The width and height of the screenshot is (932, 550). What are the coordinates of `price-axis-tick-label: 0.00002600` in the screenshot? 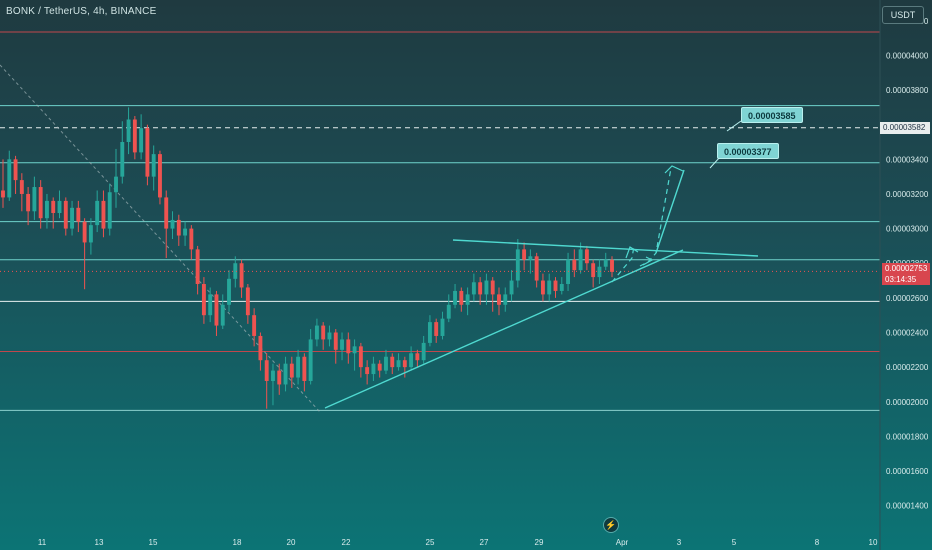 It's located at (907, 298).